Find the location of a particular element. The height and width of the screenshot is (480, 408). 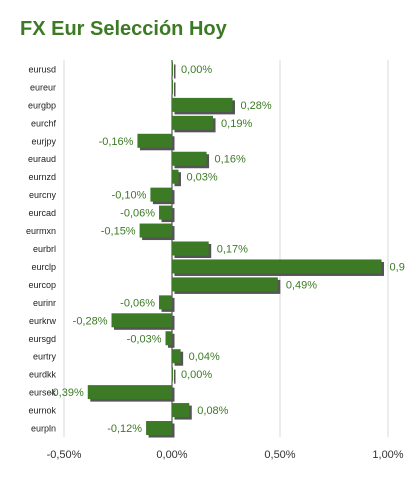

value-label: 0,04% is located at coordinates (204, 357).